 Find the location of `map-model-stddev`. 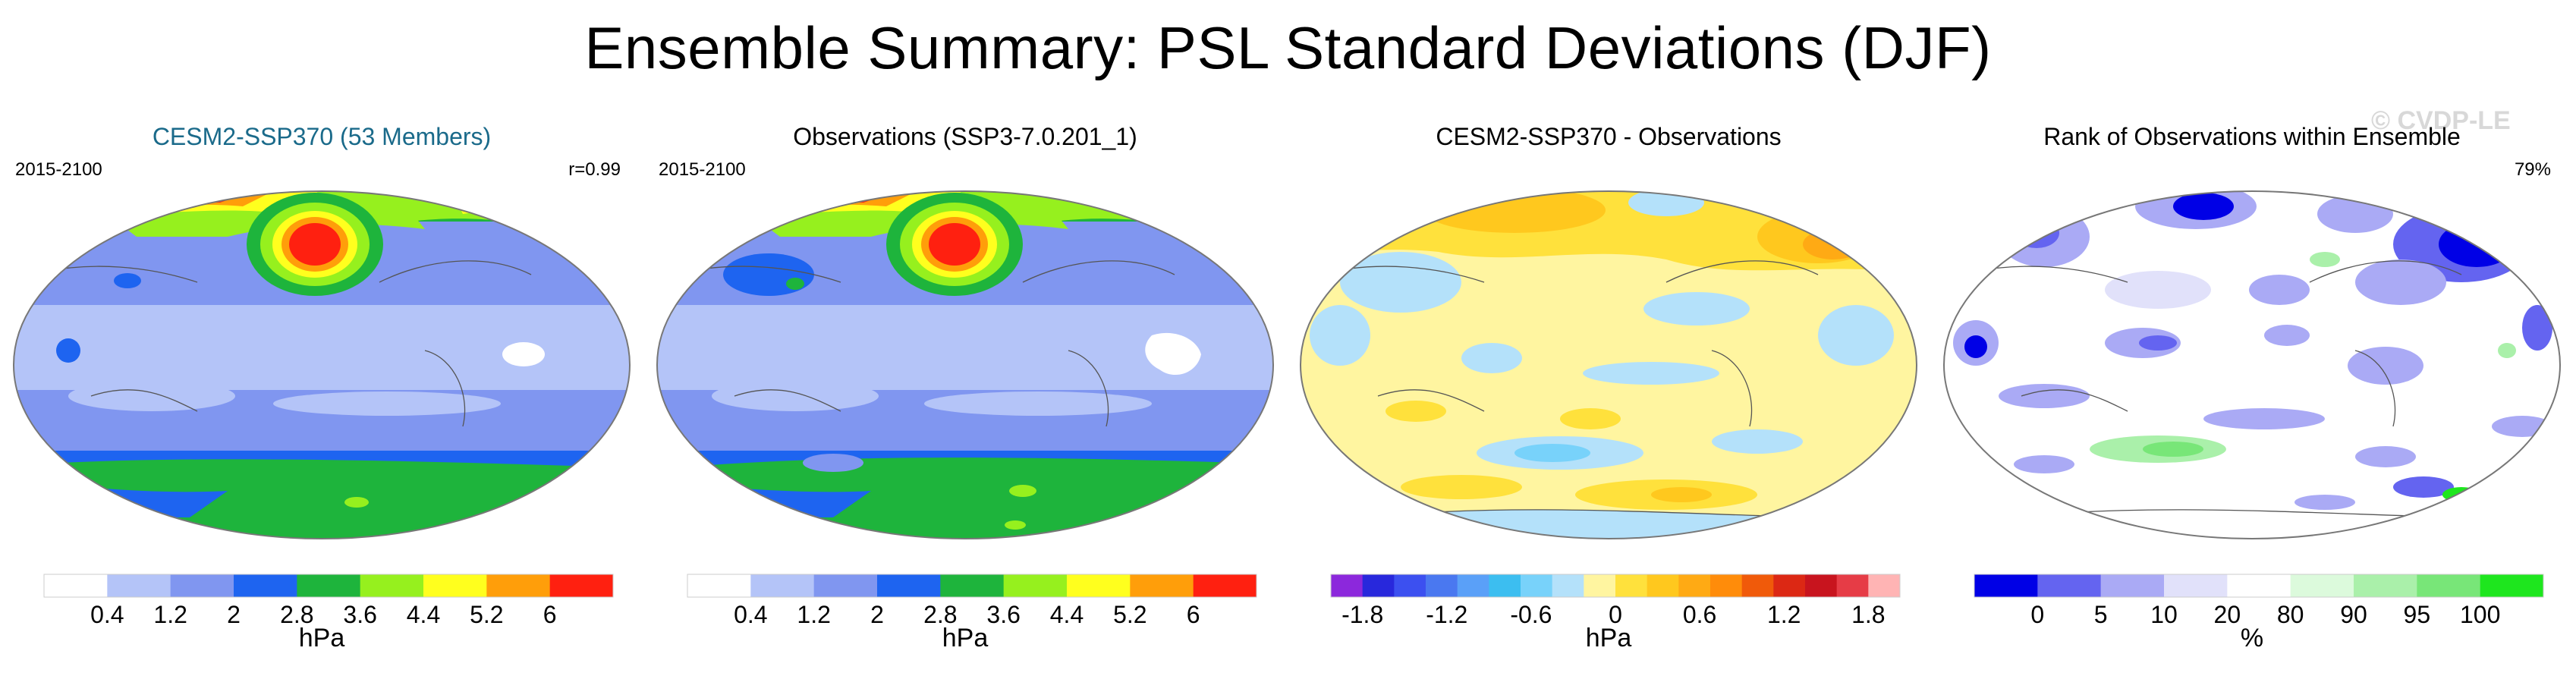

map-model-stddev is located at coordinates (322, 364).